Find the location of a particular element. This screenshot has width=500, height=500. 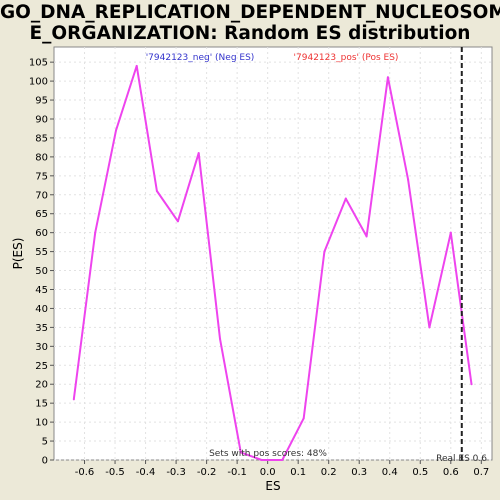

sets-pos-scores-label: Sets with pos scores: 48% is located at coordinates (268, 454).